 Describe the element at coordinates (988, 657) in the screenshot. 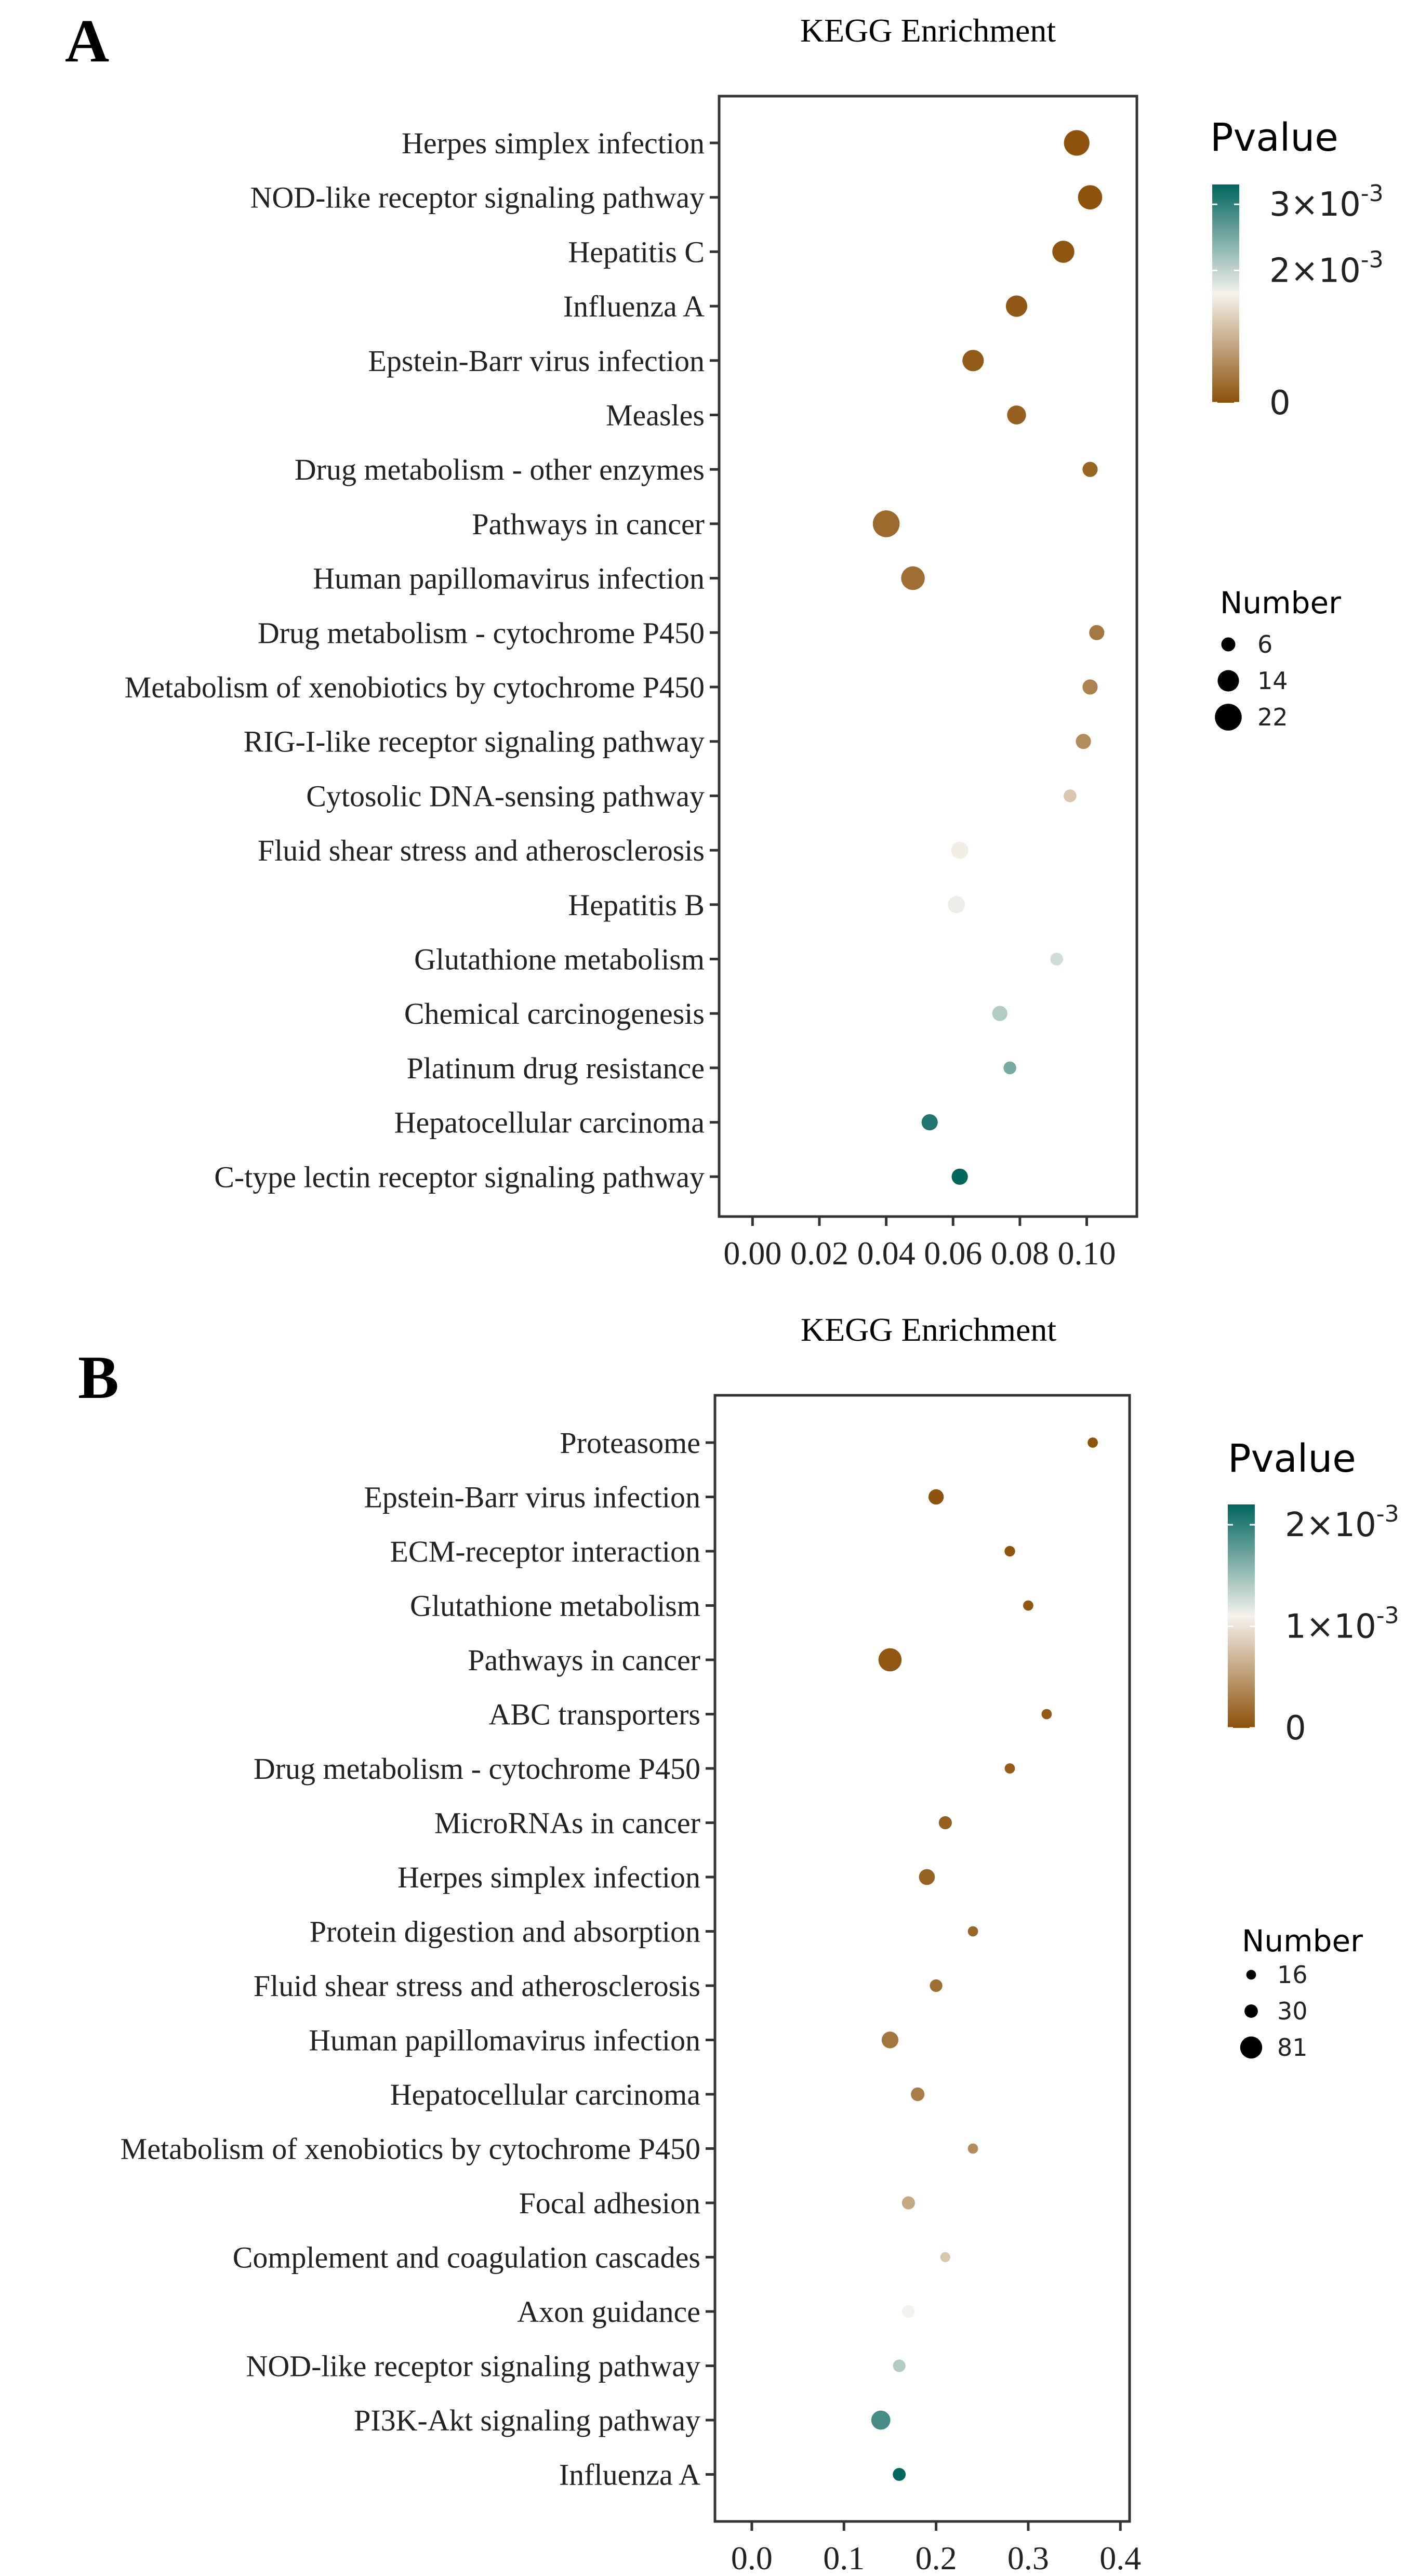

I see `panel-a-points` at that location.